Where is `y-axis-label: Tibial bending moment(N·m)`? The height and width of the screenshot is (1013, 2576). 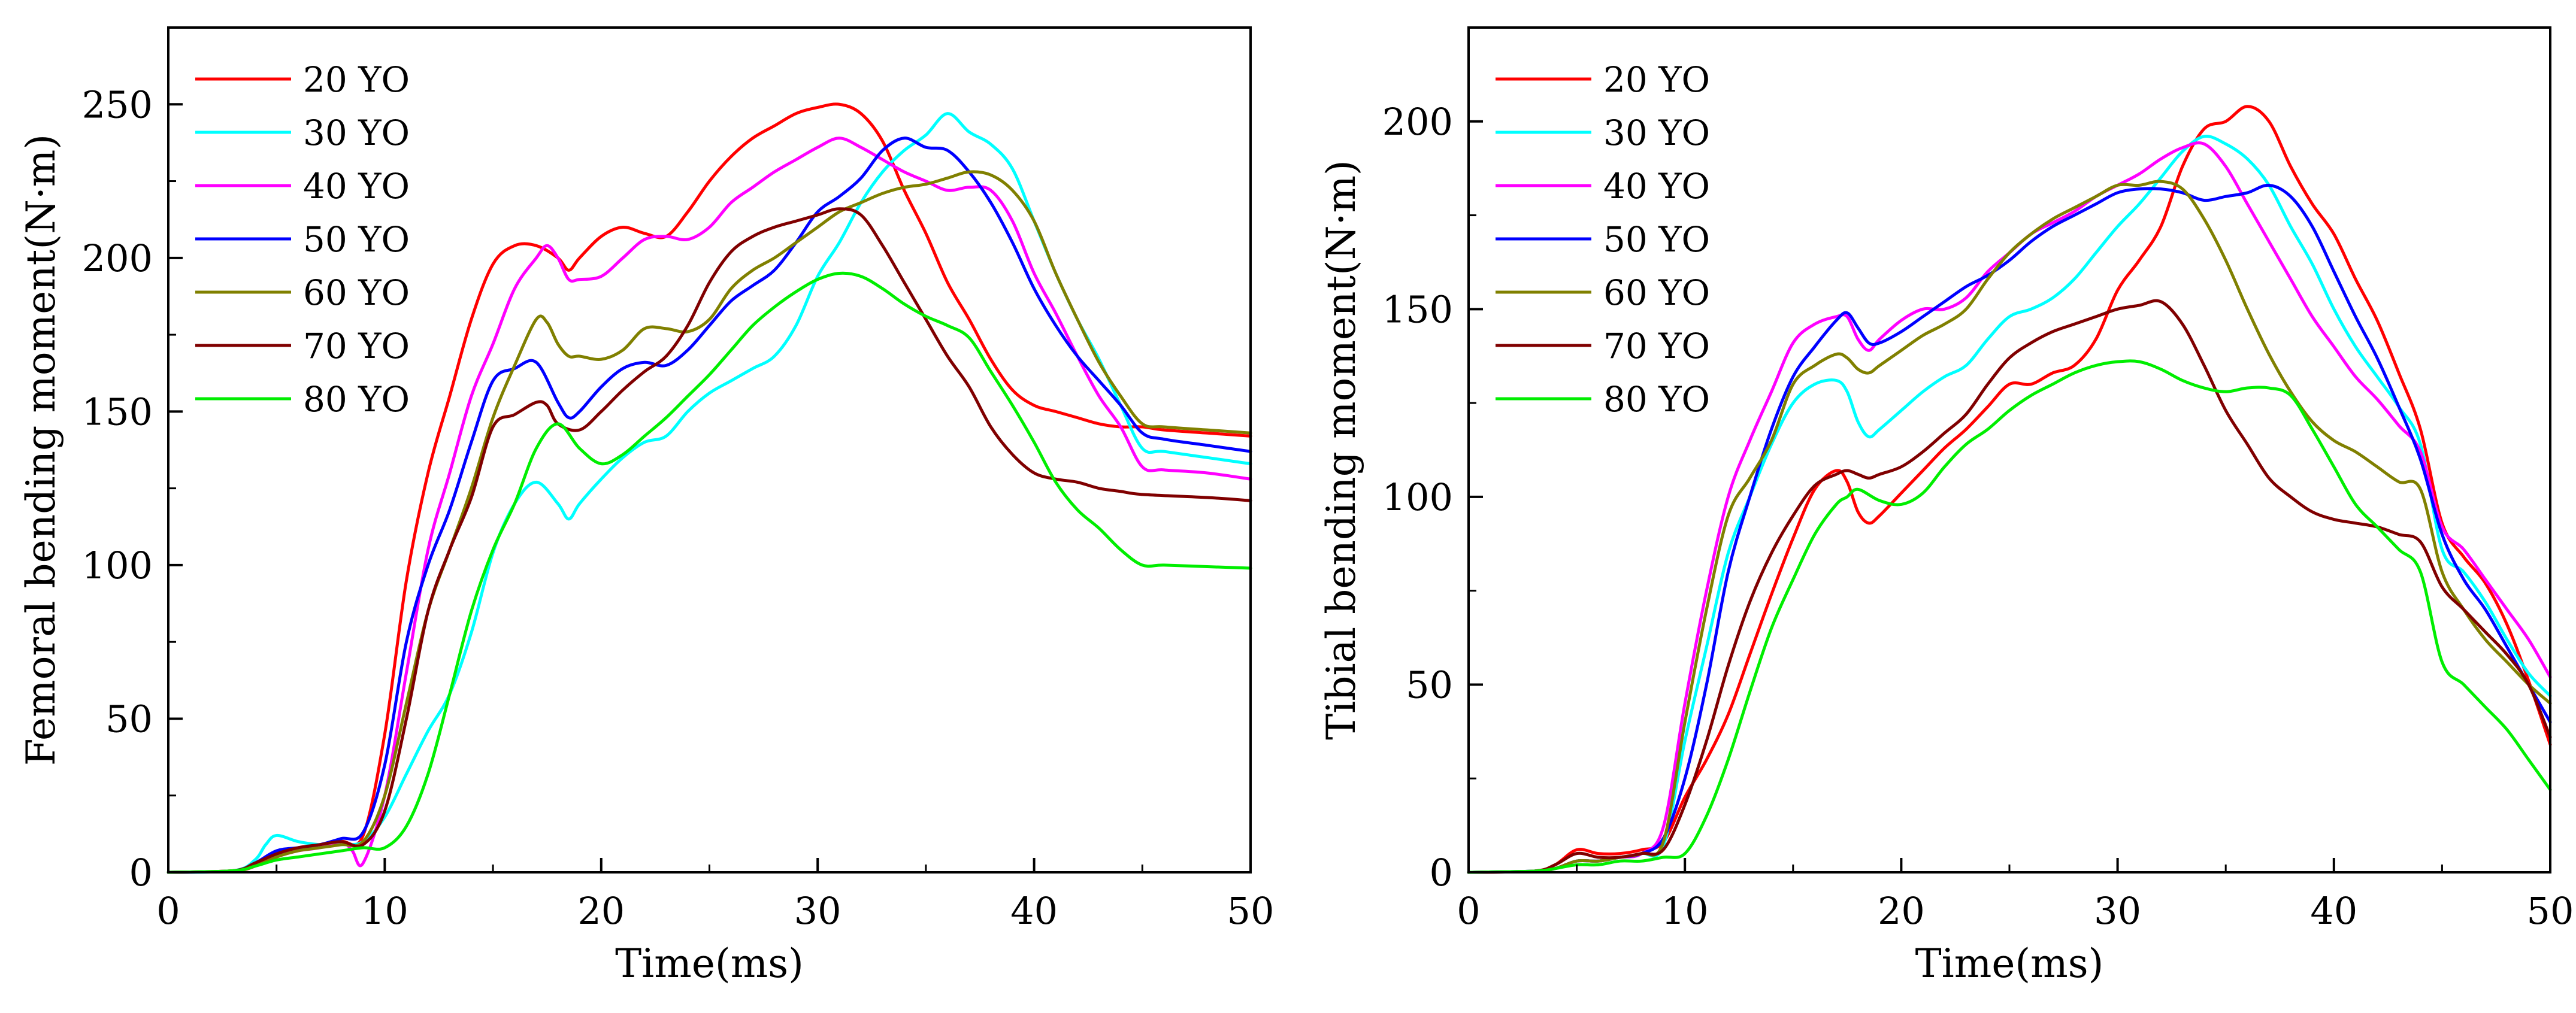
y-axis-label: Tibial bending moment(N·m) is located at coordinates (1341, 450).